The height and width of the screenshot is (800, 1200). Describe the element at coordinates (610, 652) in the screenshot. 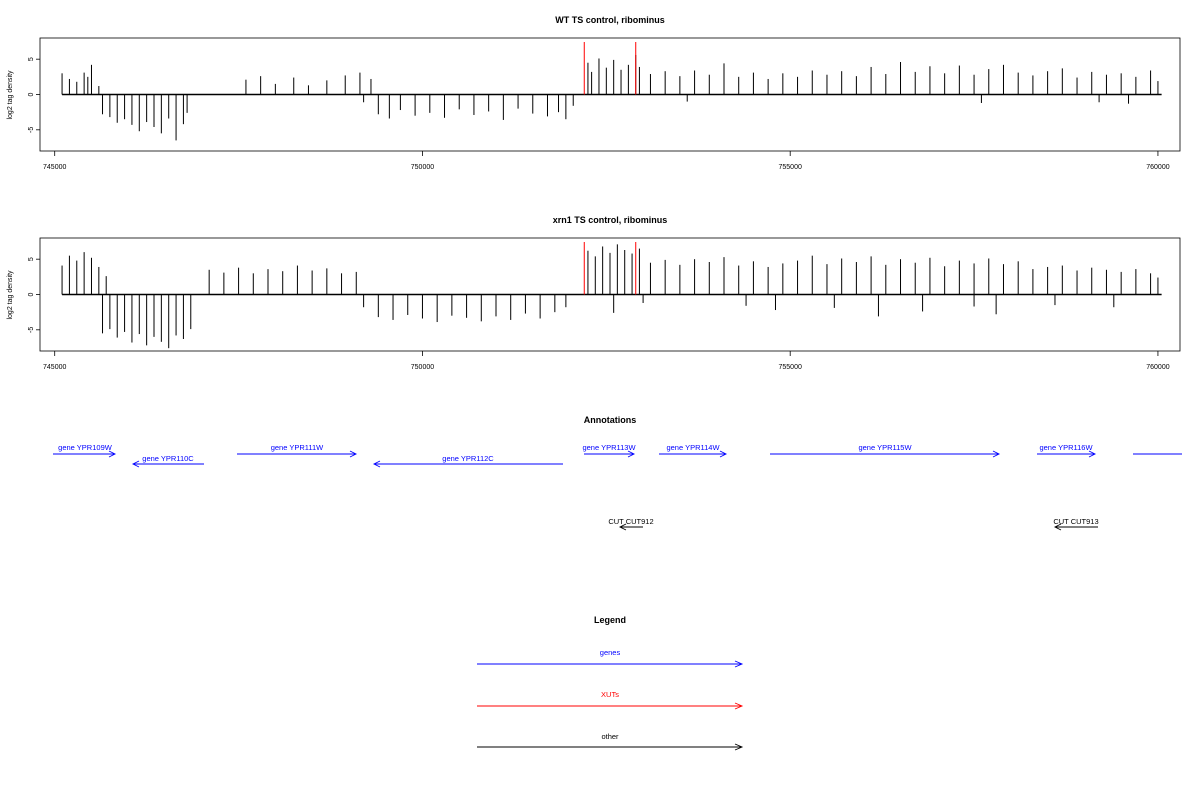

I see `legend-label-genes: genes` at that location.